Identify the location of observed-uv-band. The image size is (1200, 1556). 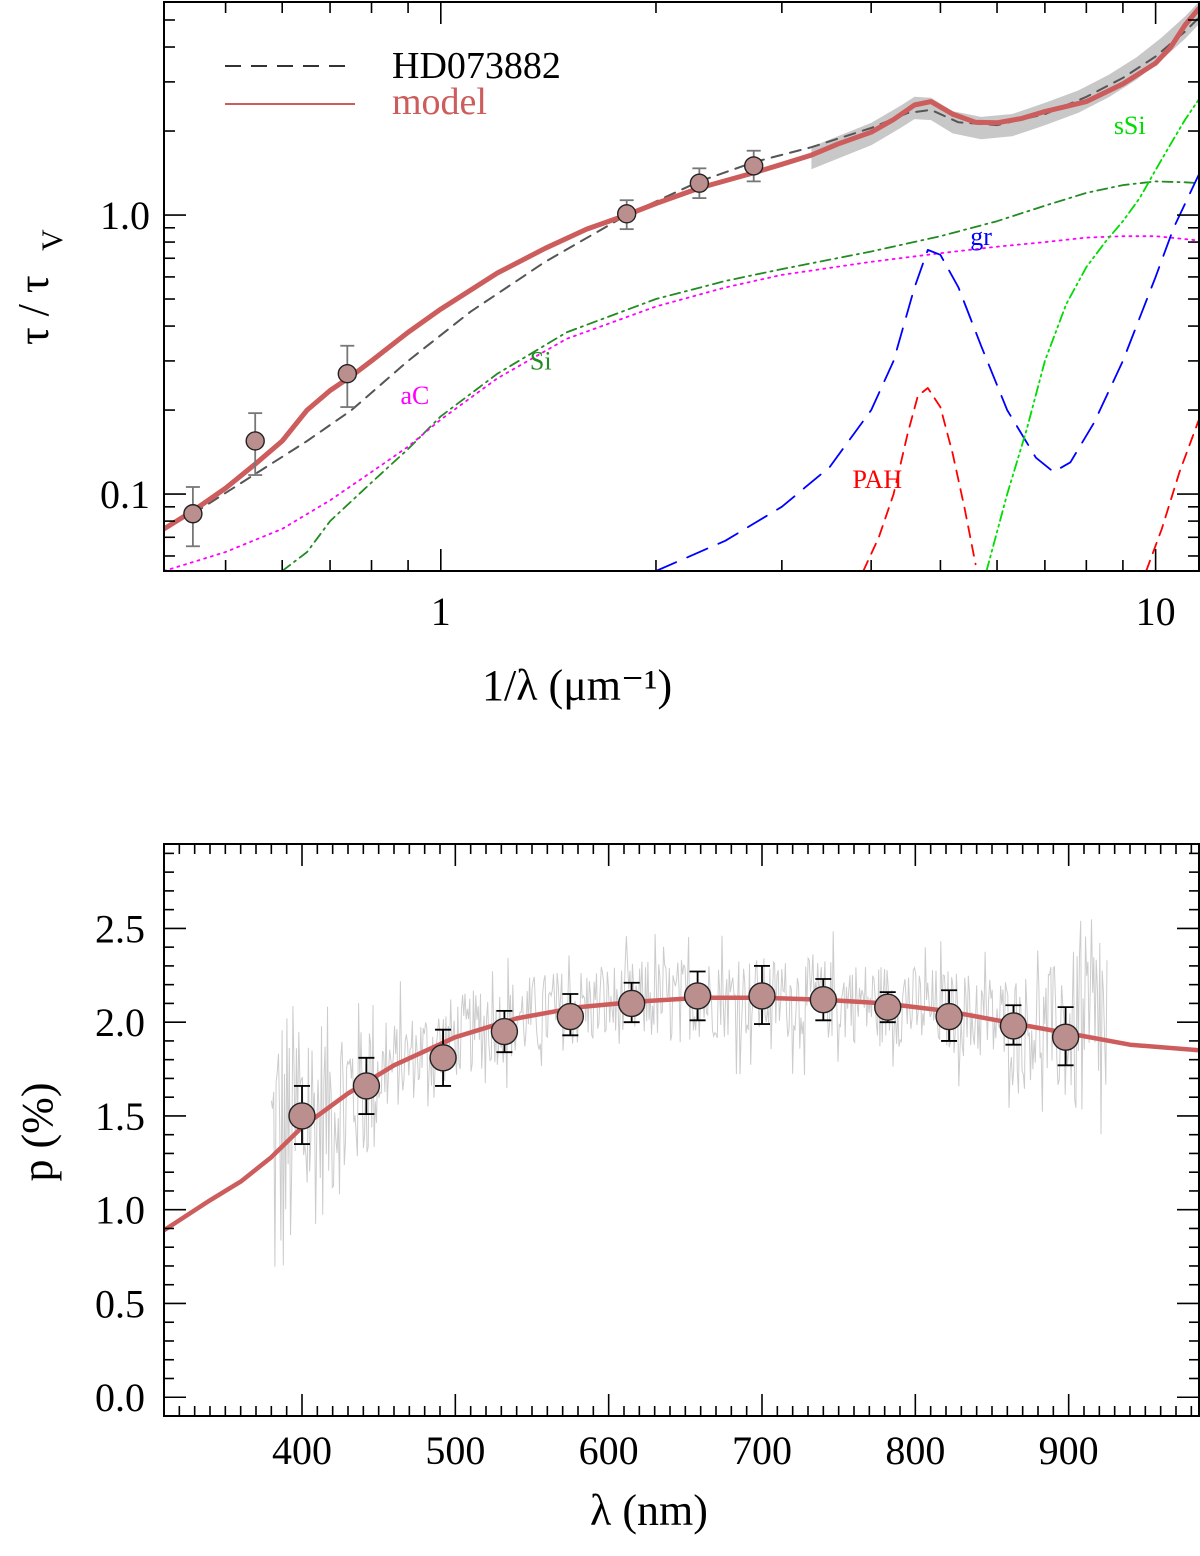
(1005, 86).